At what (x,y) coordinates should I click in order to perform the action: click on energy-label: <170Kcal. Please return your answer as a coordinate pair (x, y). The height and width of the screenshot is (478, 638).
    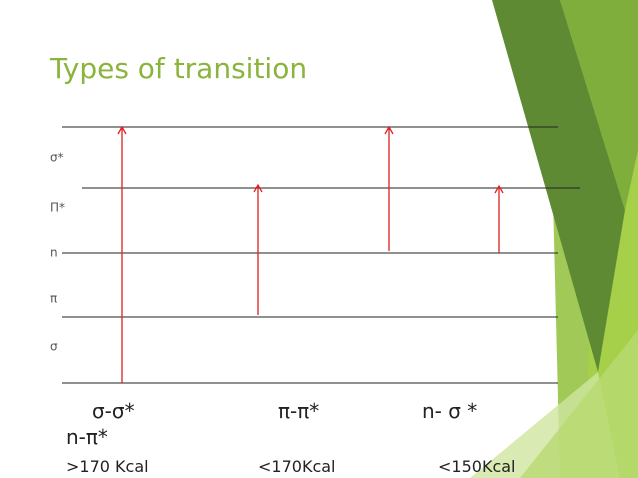
    Looking at the image, I should click on (296, 466).